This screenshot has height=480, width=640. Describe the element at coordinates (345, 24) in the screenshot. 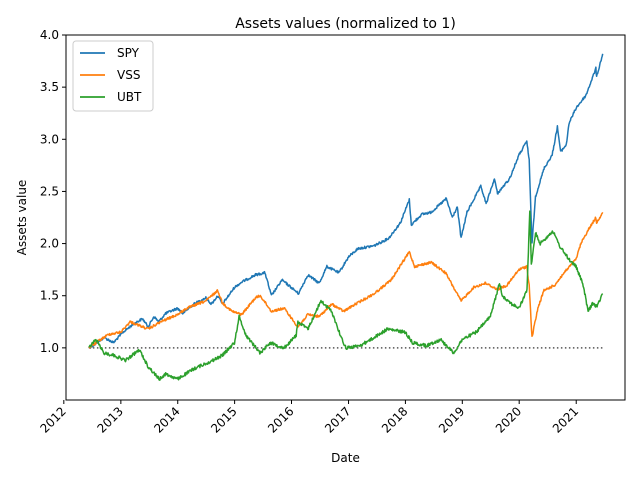

I see `chart-title: Assets values (normalized to 1)` at that location.